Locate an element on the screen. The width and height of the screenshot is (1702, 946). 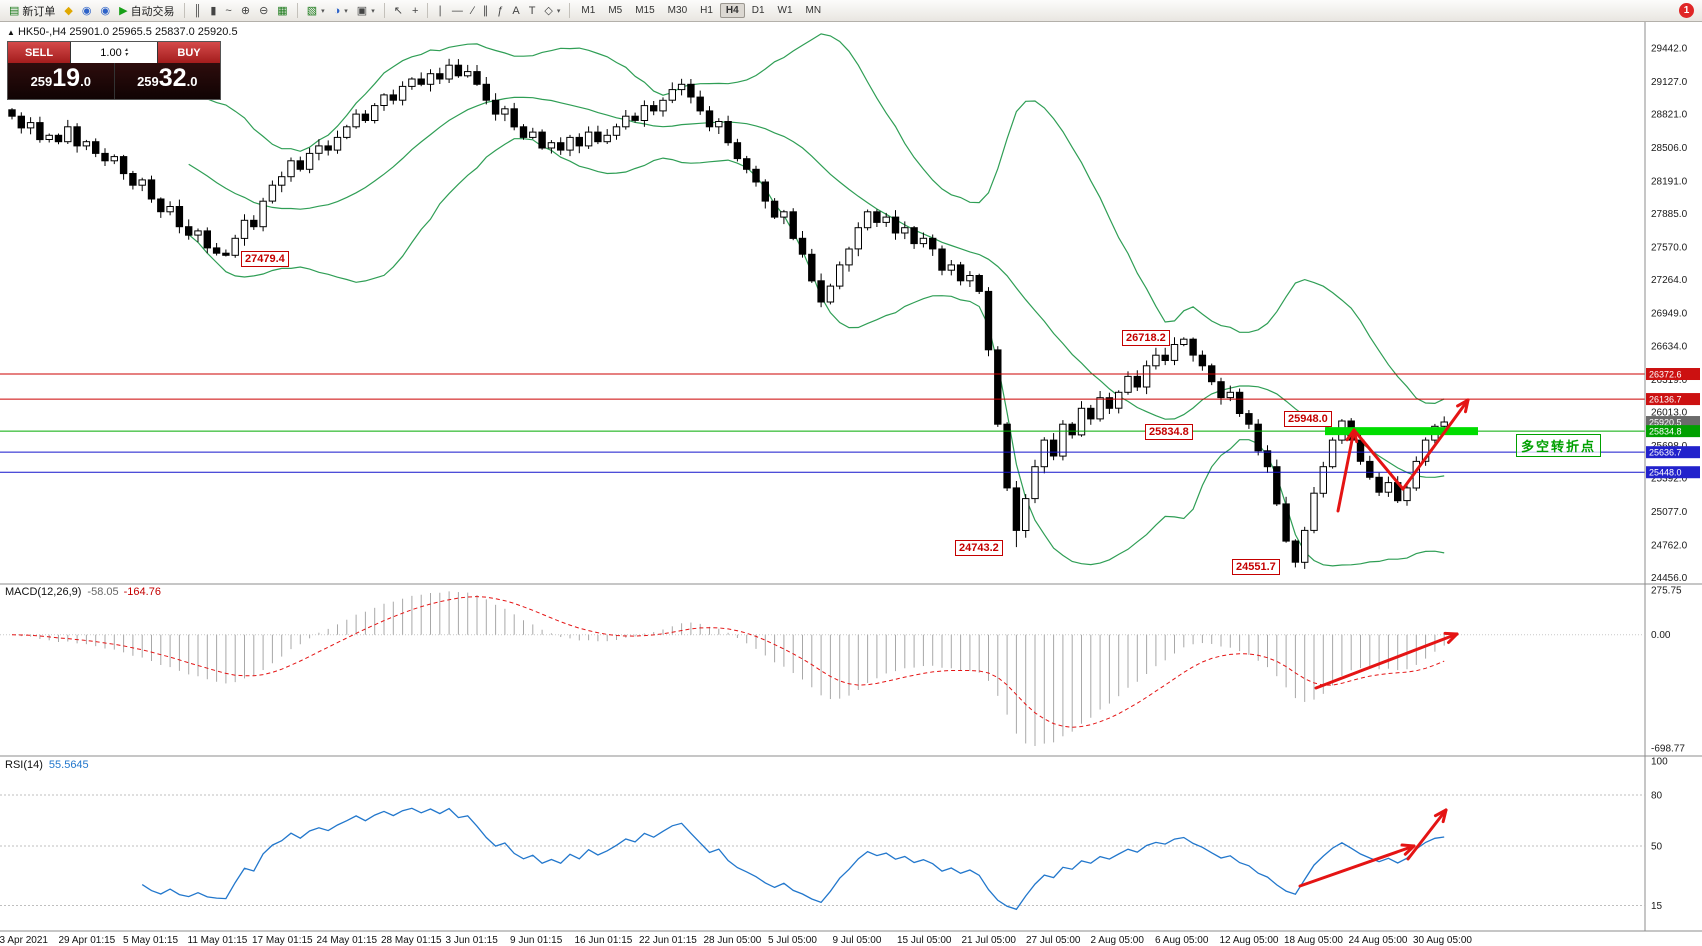
svg-text: 27 Jul 05:00 is located at coordinates (1053, 940).